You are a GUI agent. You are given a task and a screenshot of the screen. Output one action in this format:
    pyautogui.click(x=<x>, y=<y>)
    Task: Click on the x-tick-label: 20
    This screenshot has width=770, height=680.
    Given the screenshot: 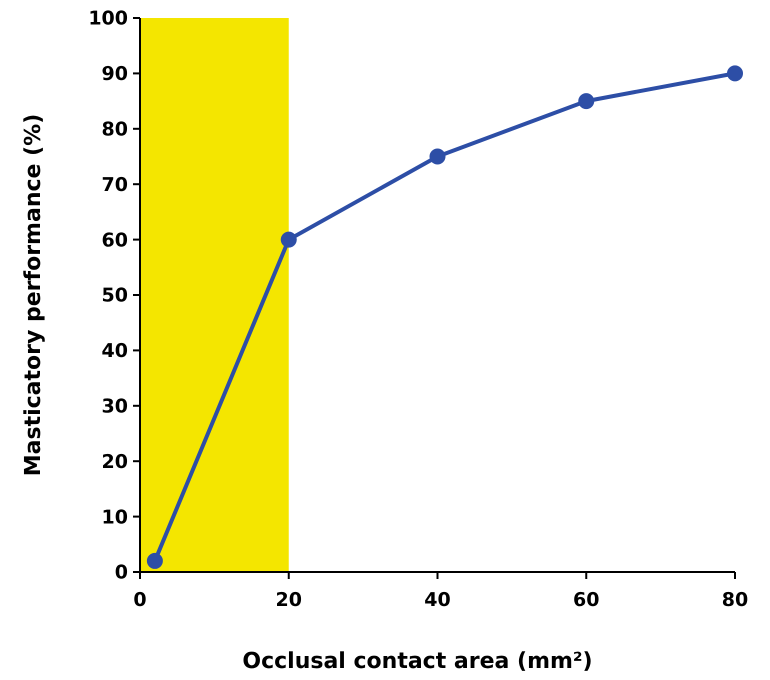 What is the action you would take?
    pyautogui.click(x=289, y=600)
    